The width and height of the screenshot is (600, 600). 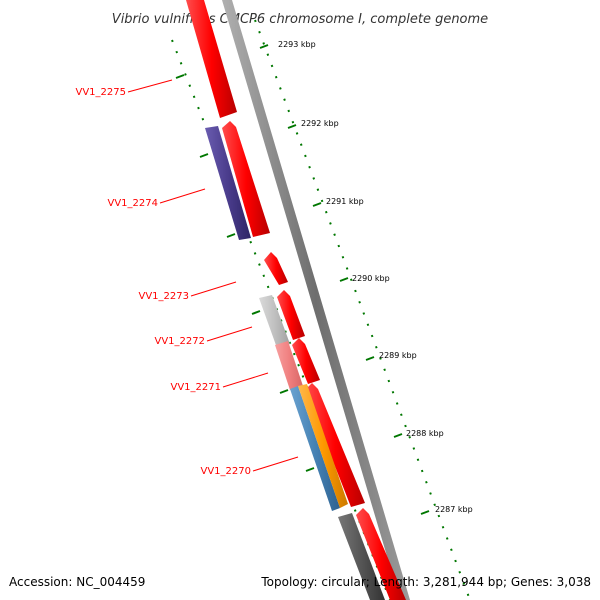 What do you see at coordinates (454, 509) in the screenshot?
I see `kbp-label: 2287 kbp` at bounding box center [454, 509].